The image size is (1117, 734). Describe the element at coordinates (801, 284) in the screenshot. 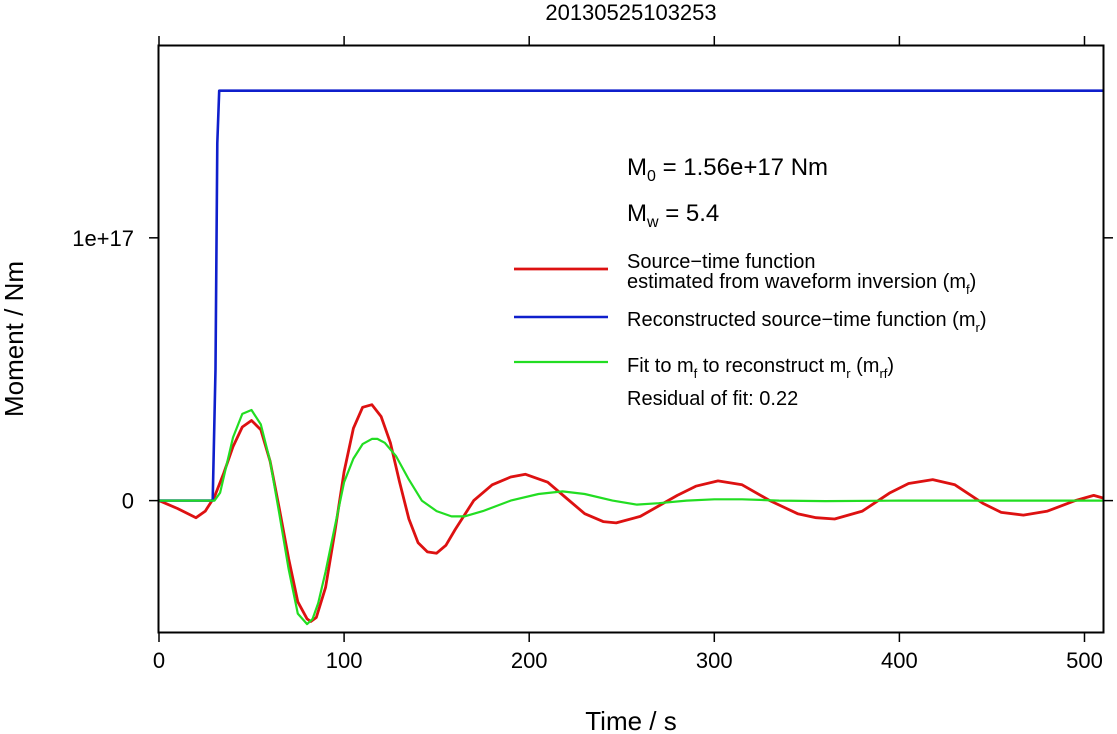

I see `legend-label-1: estimated from waveform inversion (mf)` at that location.